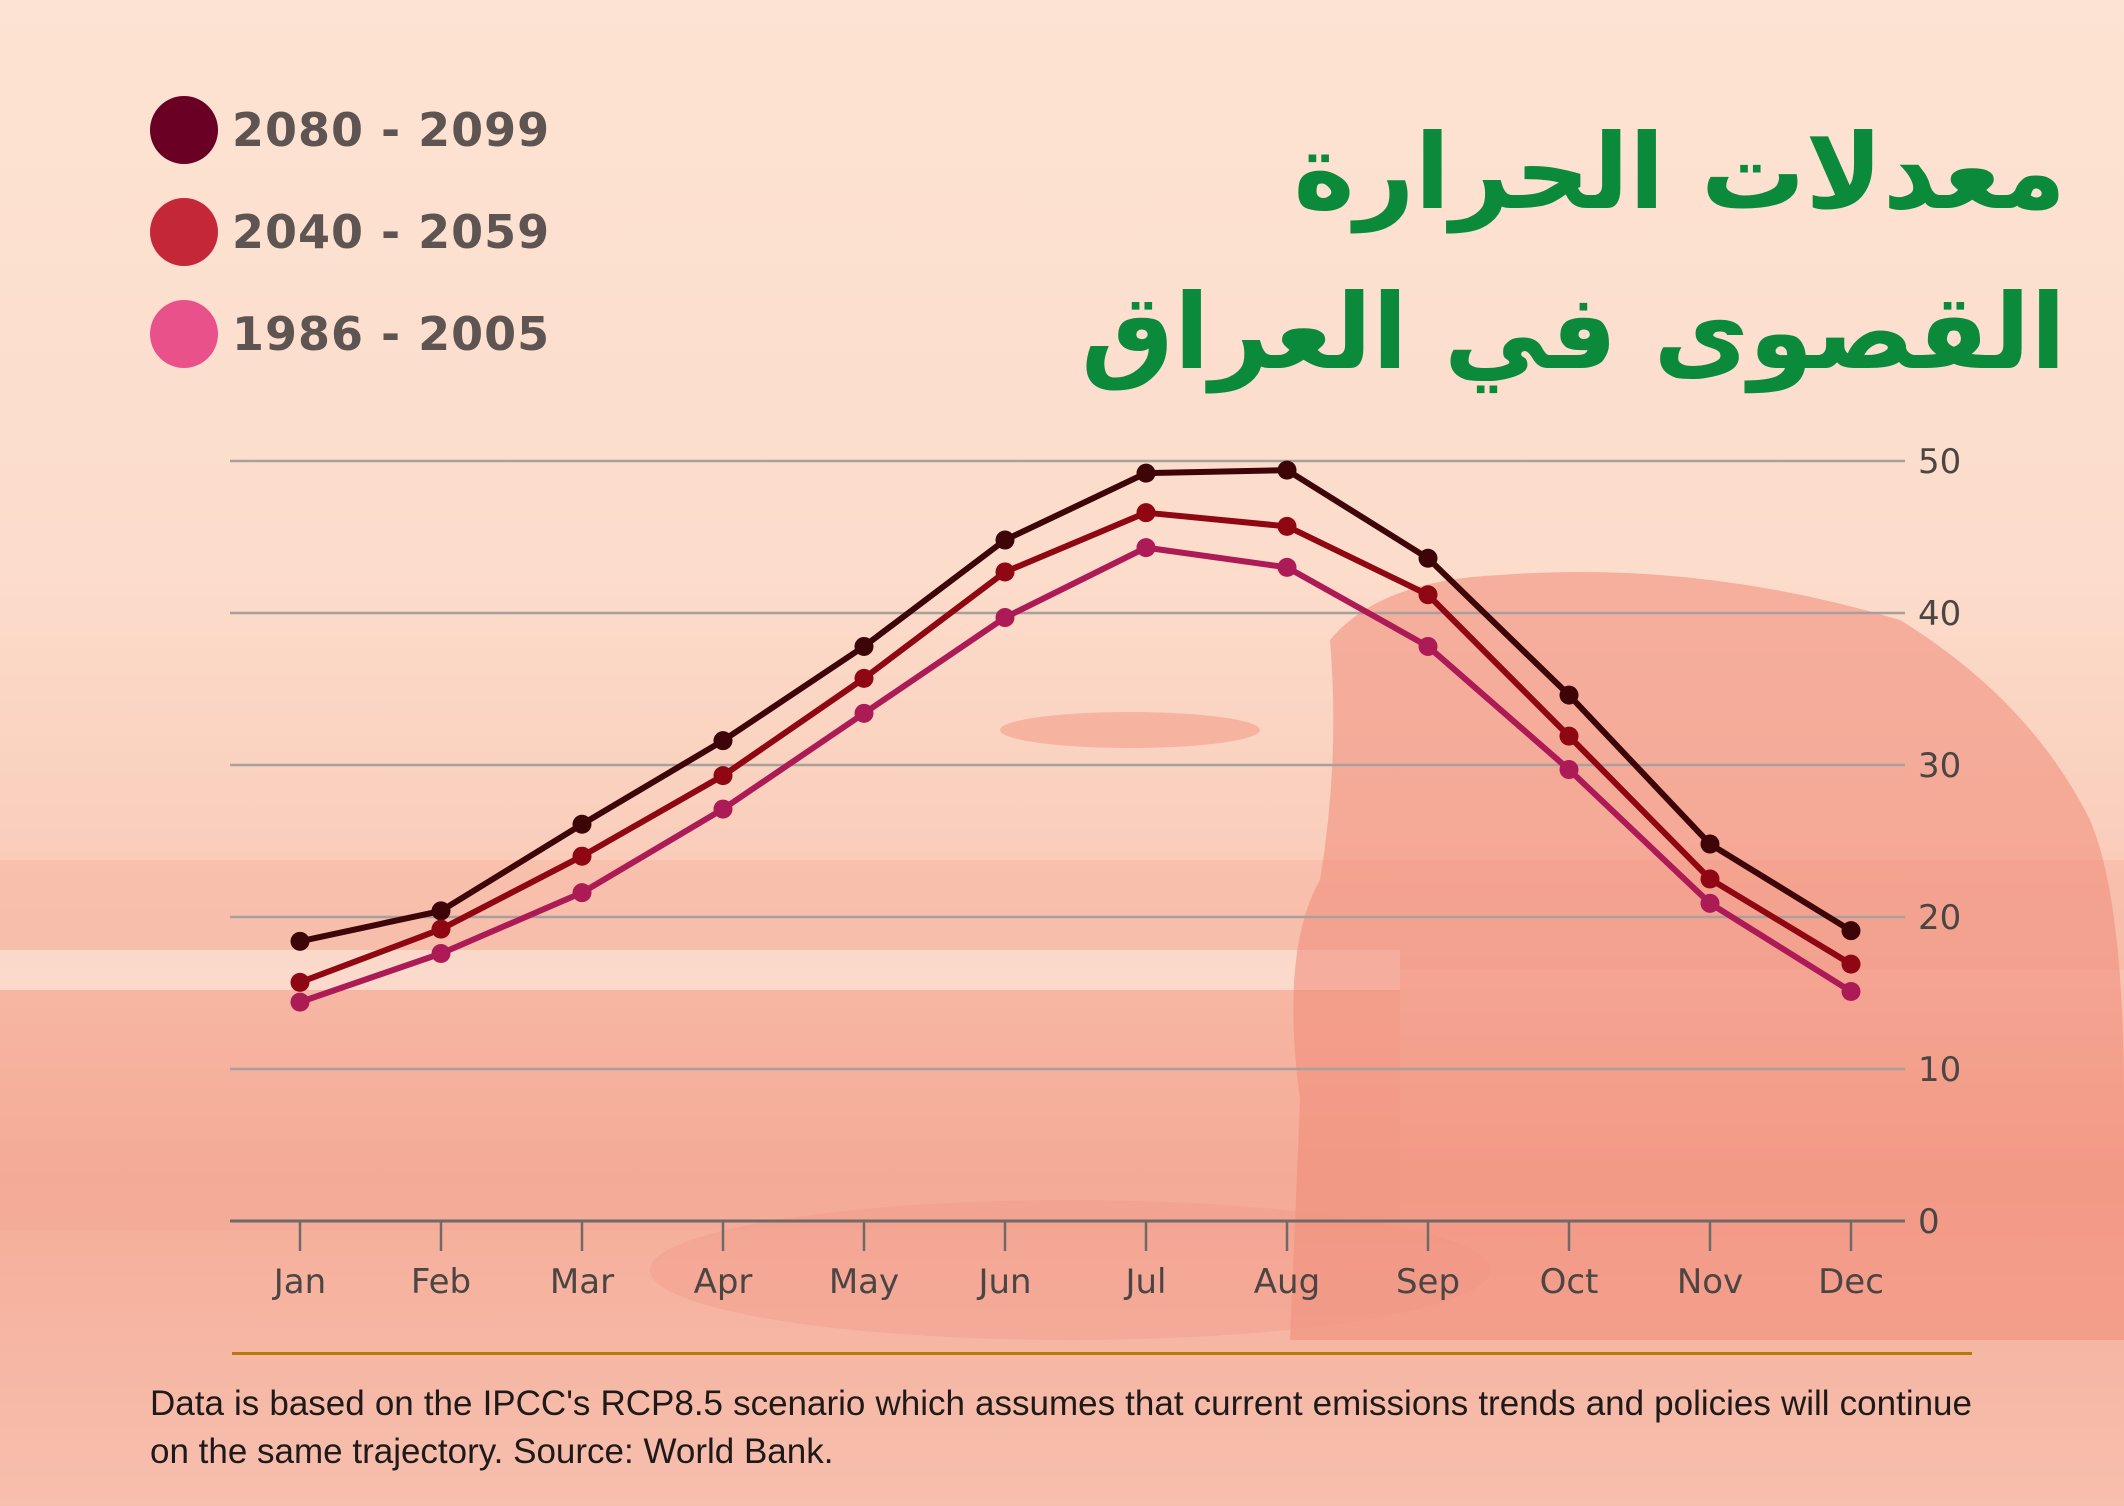 This screenshot has height=1506, width=2124. Describe the element at coordinates (1939, 462) in the screenshot. I see `y-tick-label: 50` at that location.